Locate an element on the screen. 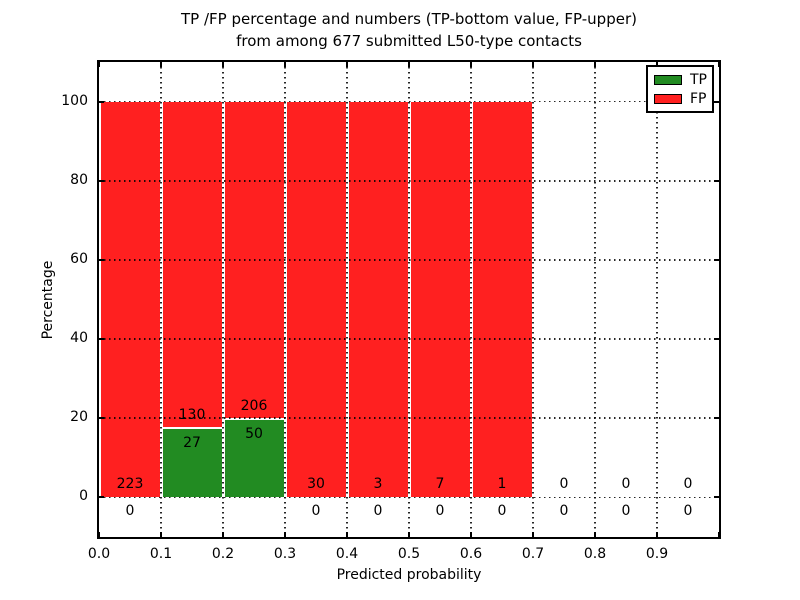 The width and height of the screenshot is (800, 600). legend-label-fp: FP is located at coordinates (698, 98).